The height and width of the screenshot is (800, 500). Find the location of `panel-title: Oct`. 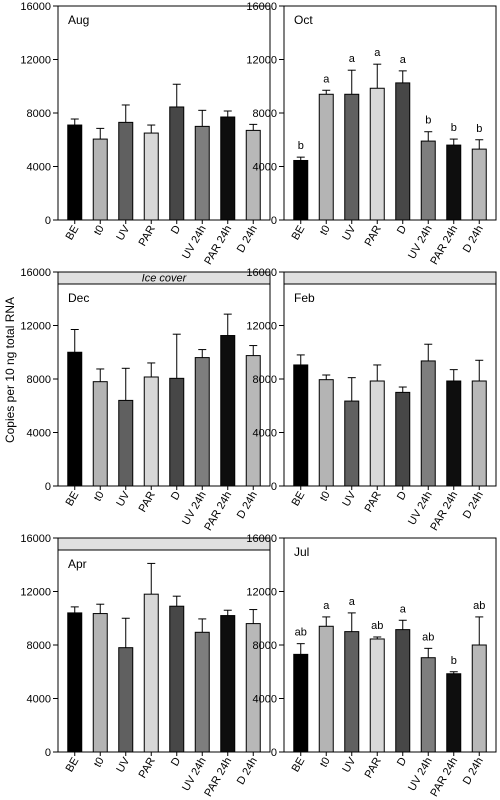

panel-title: Oct is located at coordinates (303, 20).